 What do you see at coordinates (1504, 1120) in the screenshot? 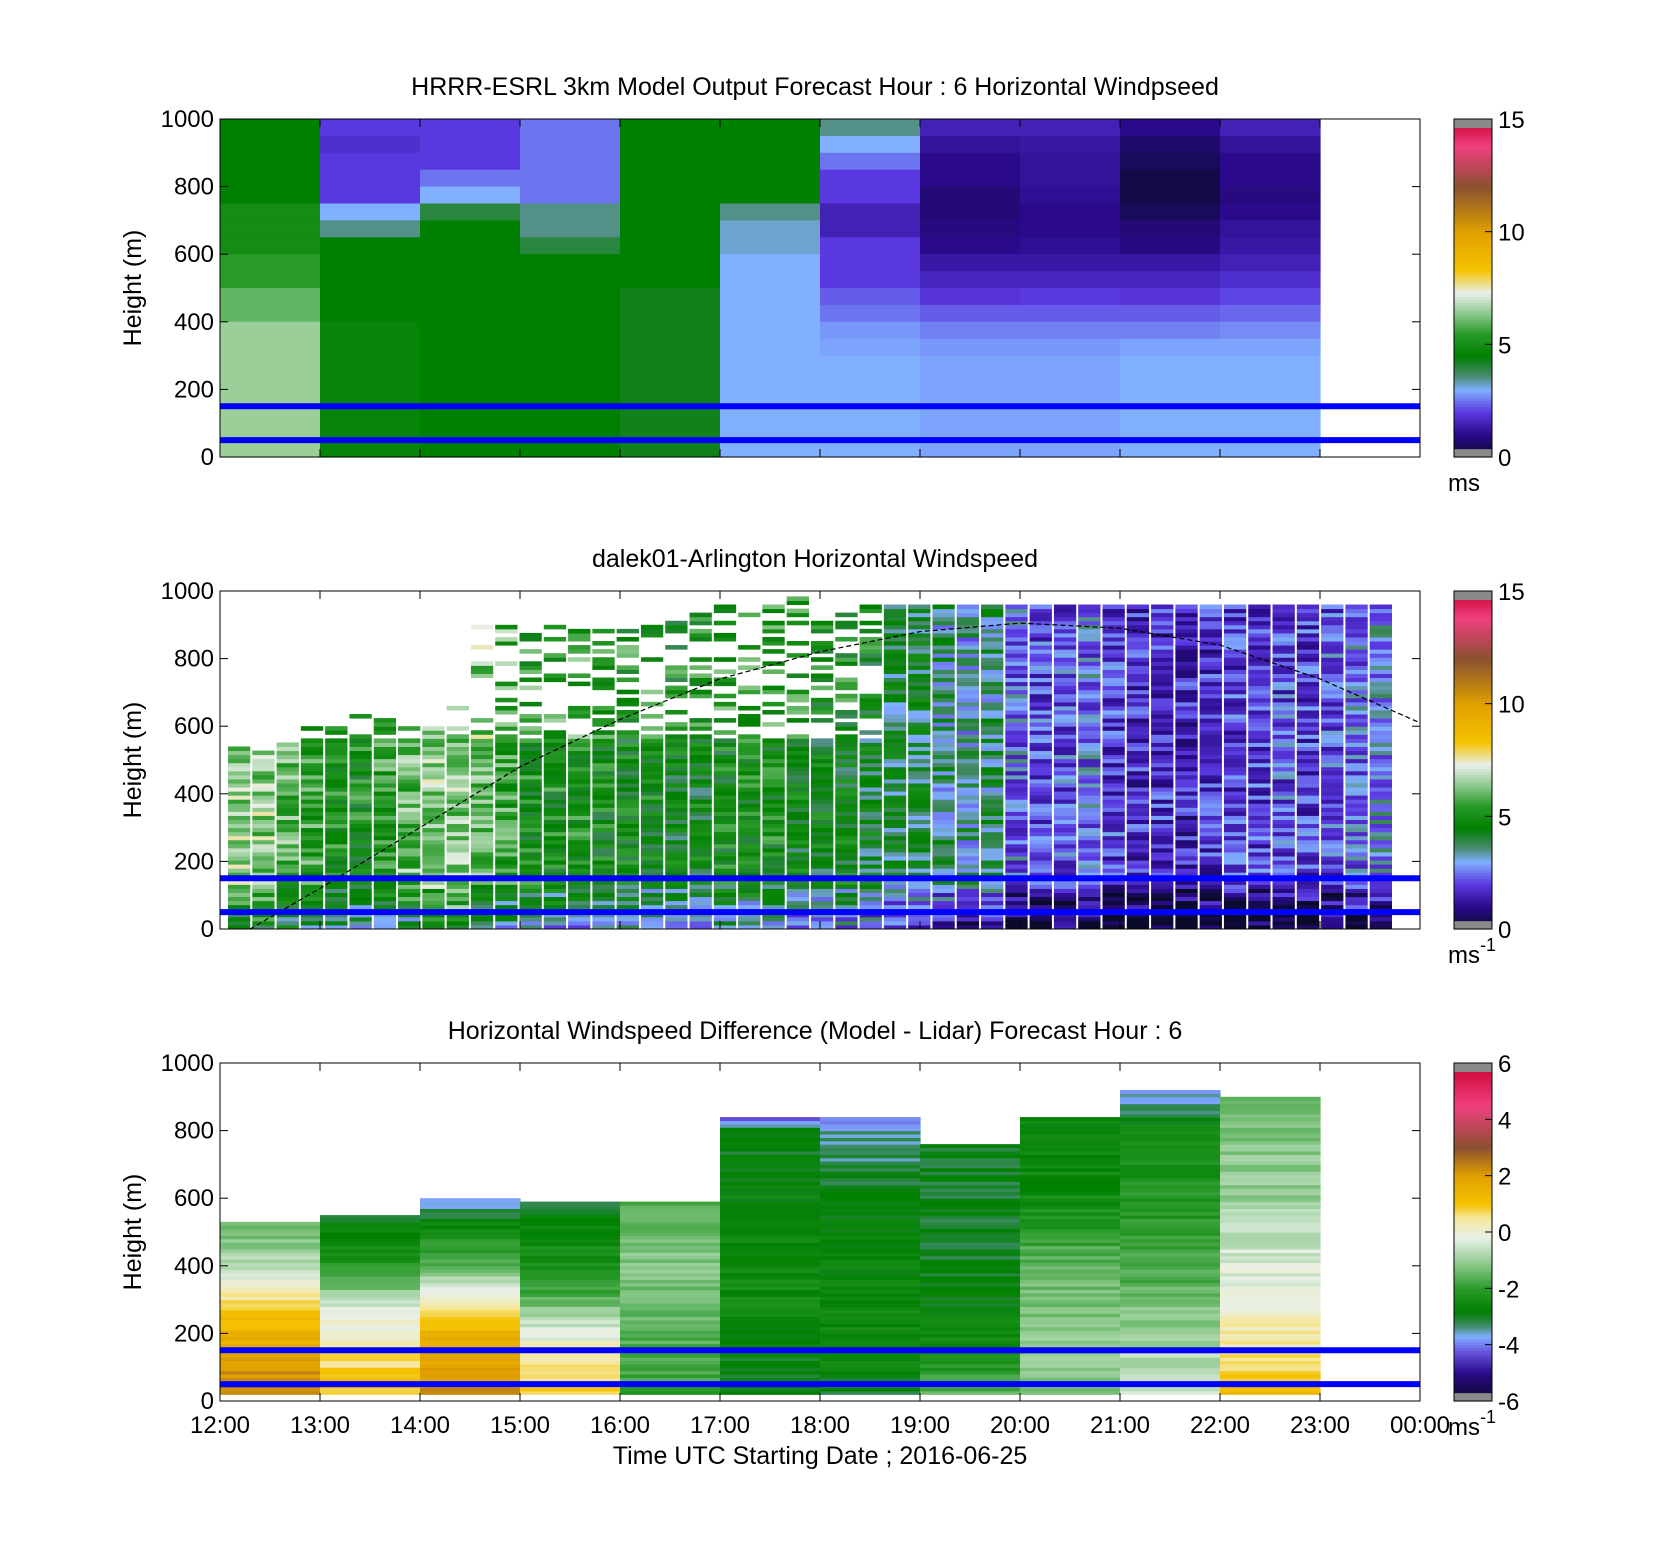
I see `colorbar-tick-label: 4` at bounding box center [1504, 1120].